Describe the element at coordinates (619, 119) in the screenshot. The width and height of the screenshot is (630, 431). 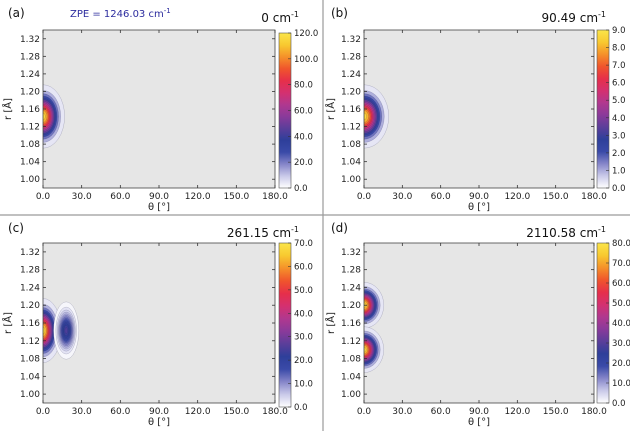
I see `colorbar-tick-label: 4.0` at that location.